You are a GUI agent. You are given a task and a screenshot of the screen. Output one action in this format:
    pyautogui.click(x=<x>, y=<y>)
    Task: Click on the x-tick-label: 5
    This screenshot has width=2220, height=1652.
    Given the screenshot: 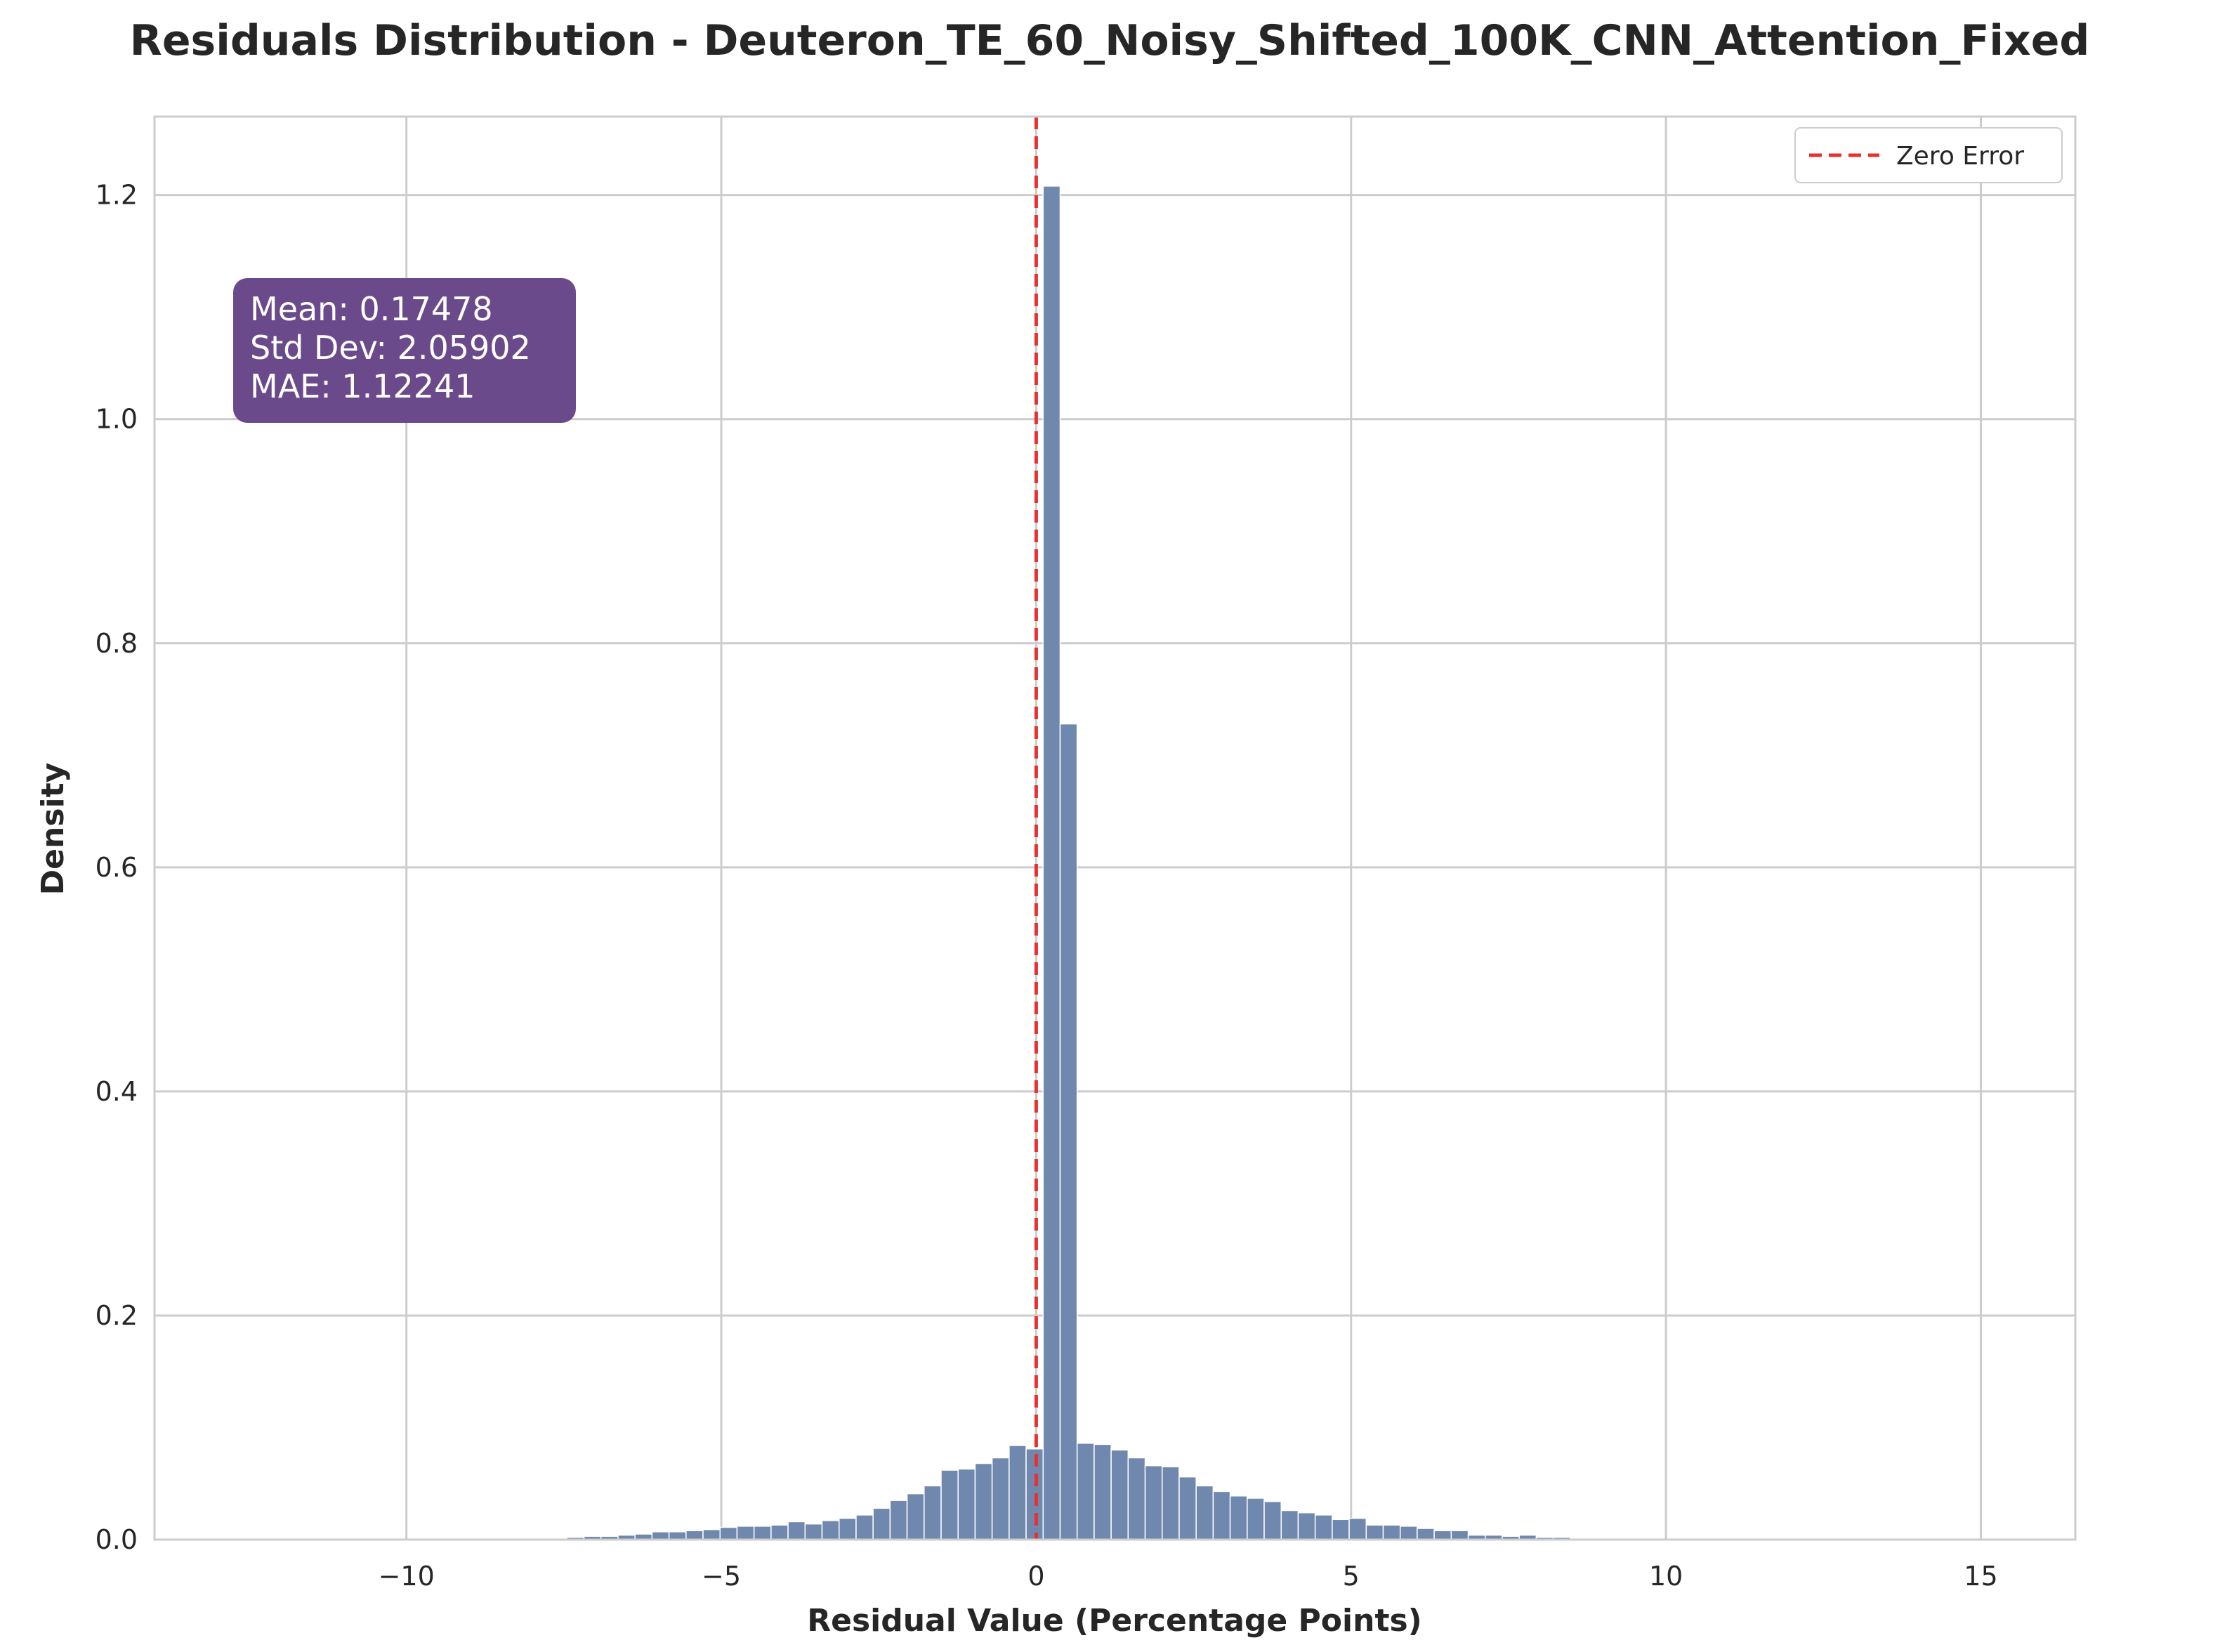 What is the action you would take?
    pyautogui.click(x=1351, y=1576)
    